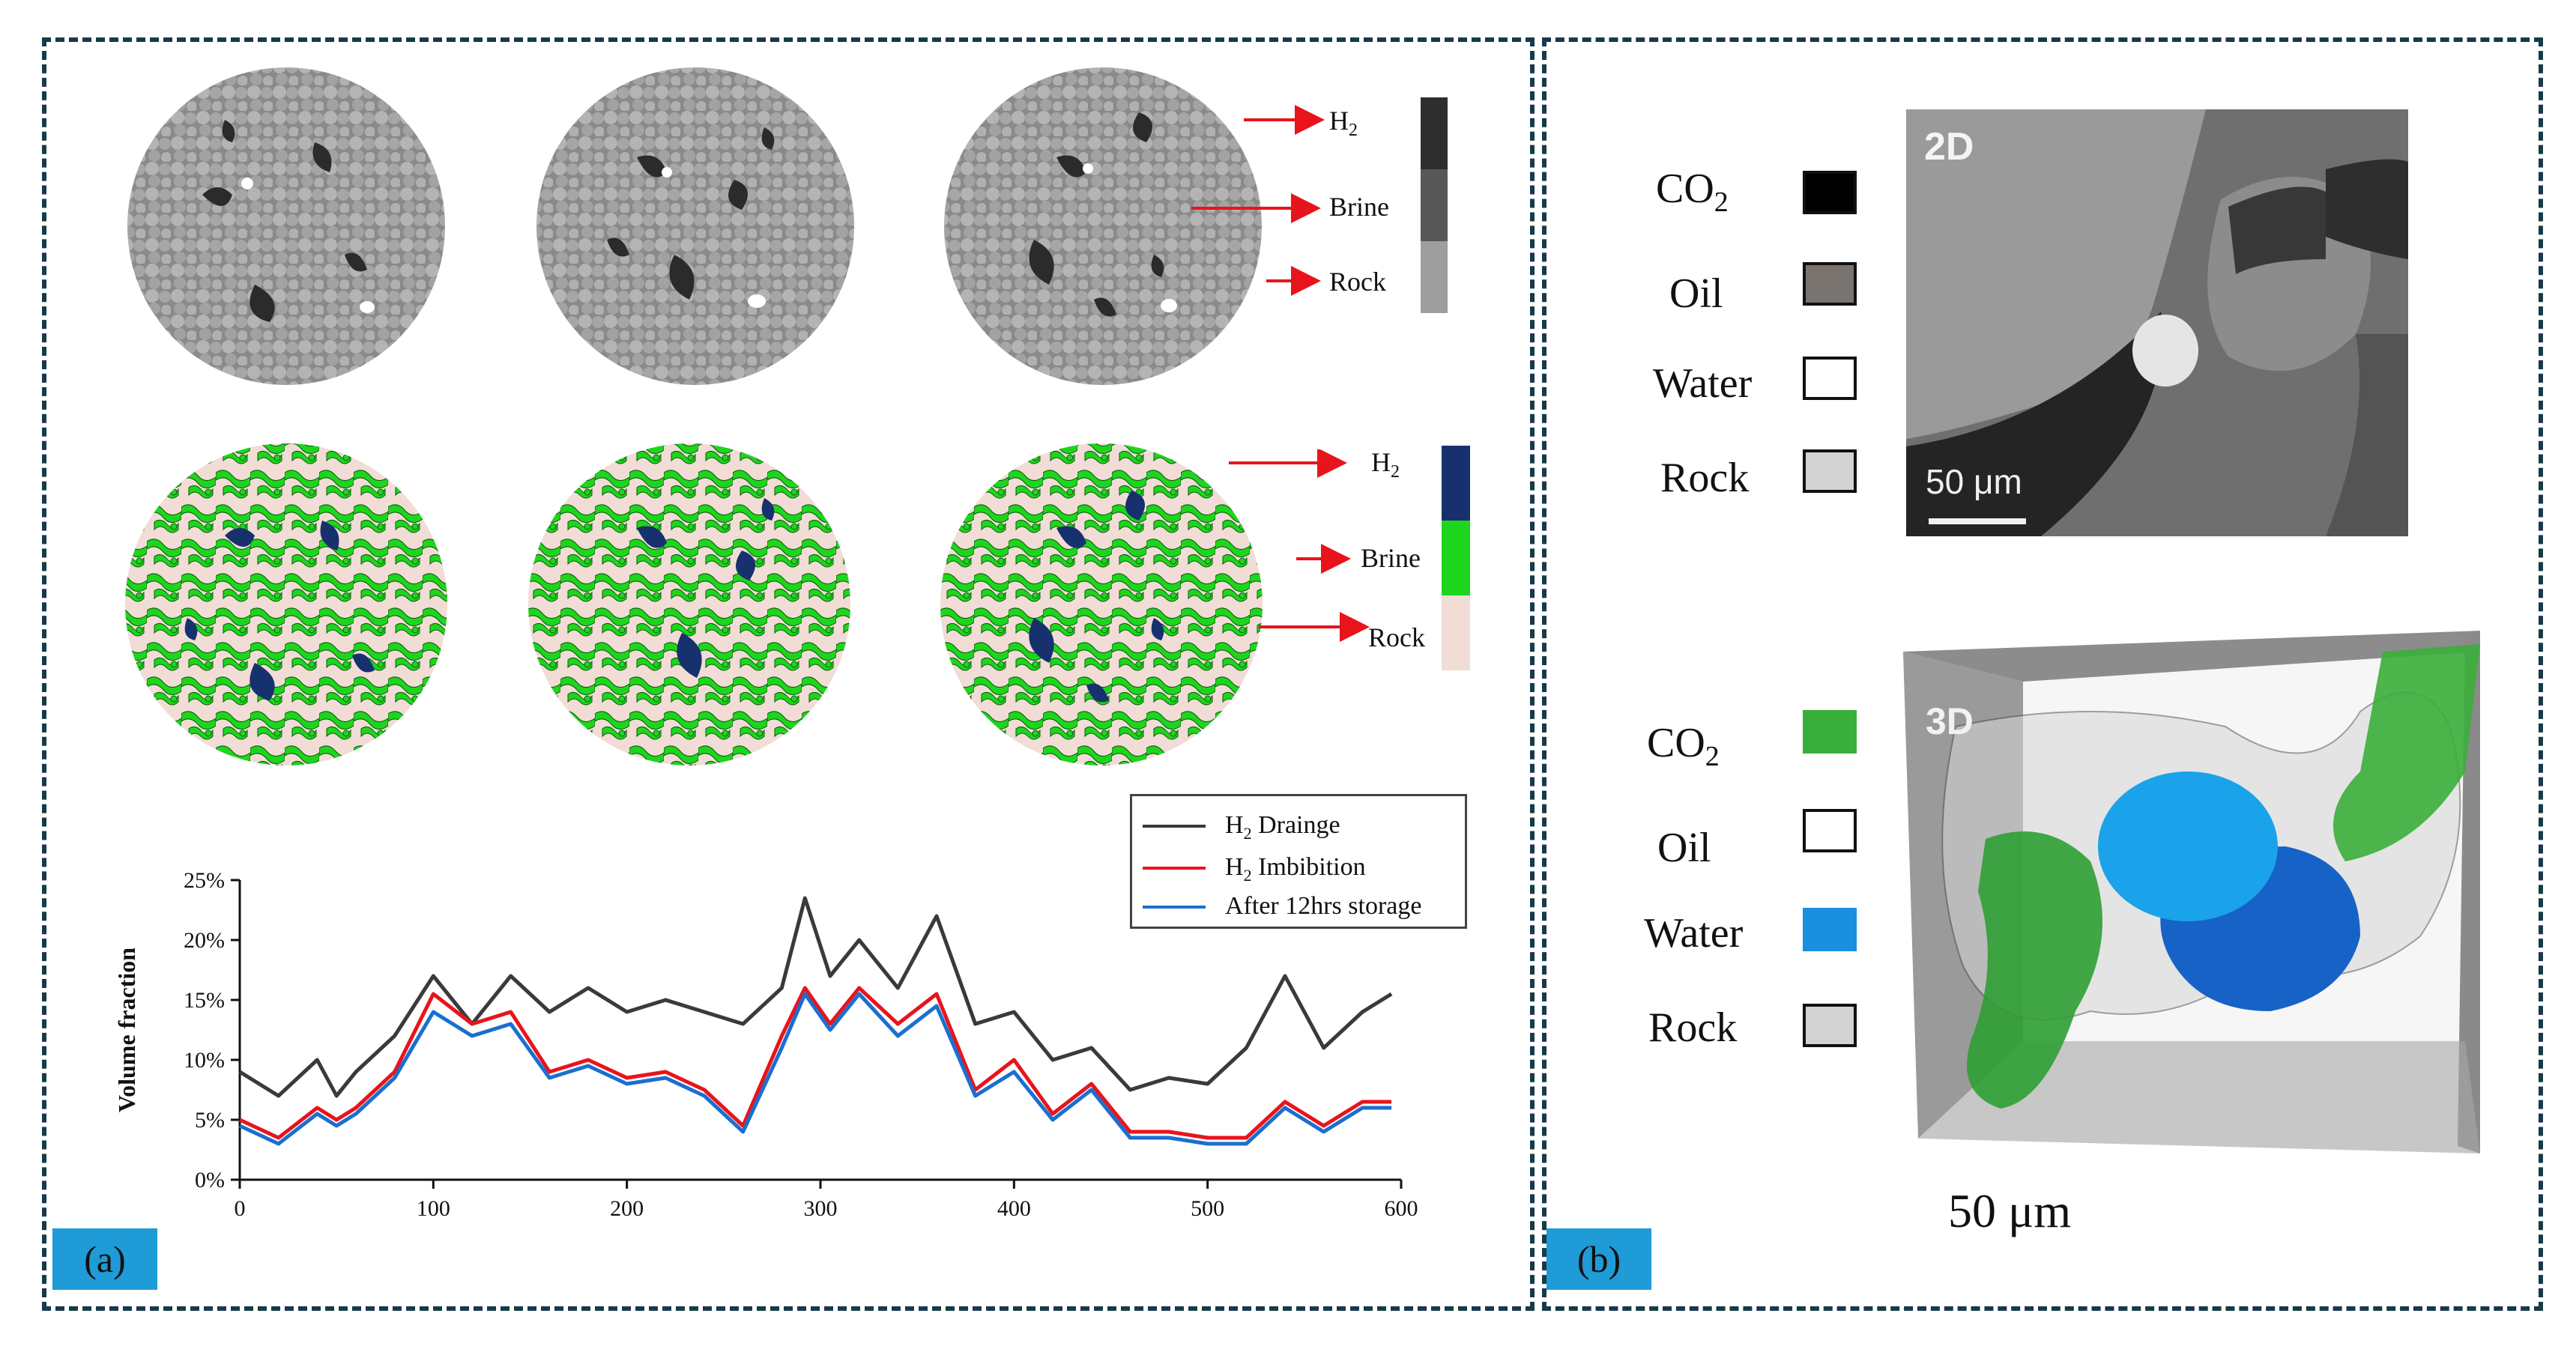  I want to click on gray-label-rock: Rock, so click(1357, 282).